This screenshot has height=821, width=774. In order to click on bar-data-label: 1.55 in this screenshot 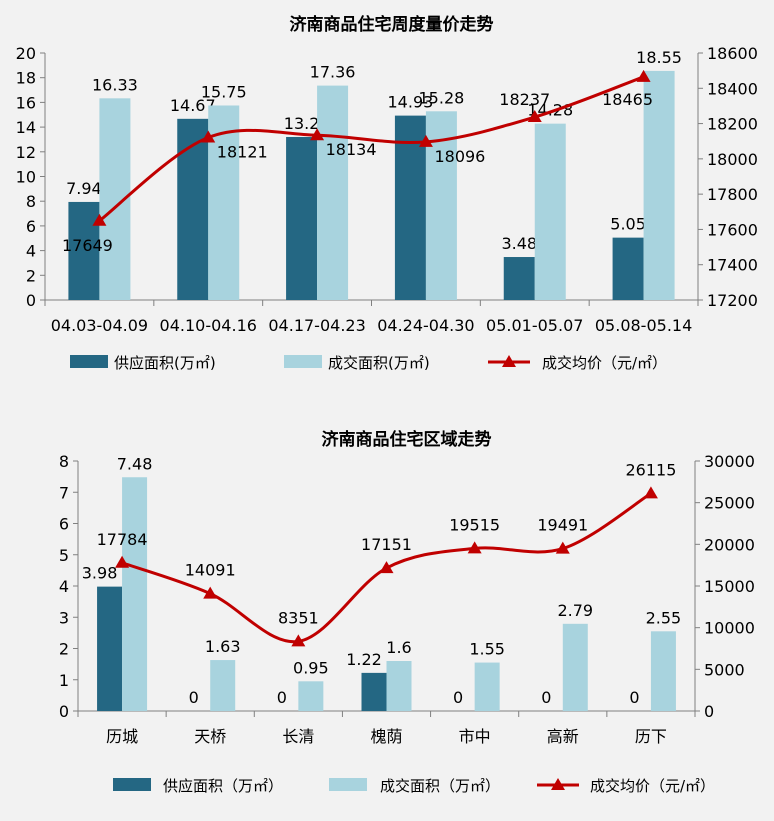, I will do `click(487, 649)`.